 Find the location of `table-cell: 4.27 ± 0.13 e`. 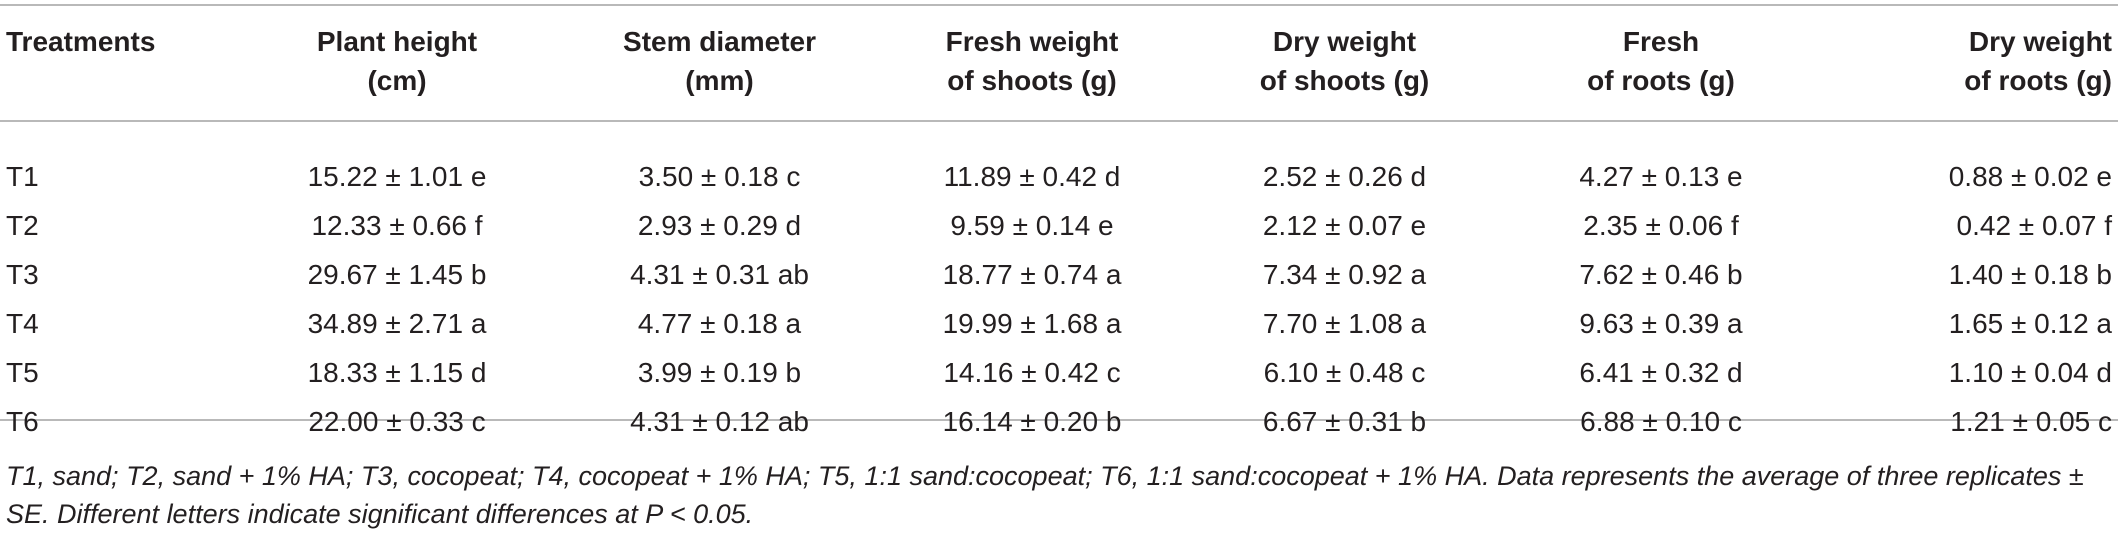

table-cell: 4.27 ± 0.13 e is located at coordinates (1661, 176).